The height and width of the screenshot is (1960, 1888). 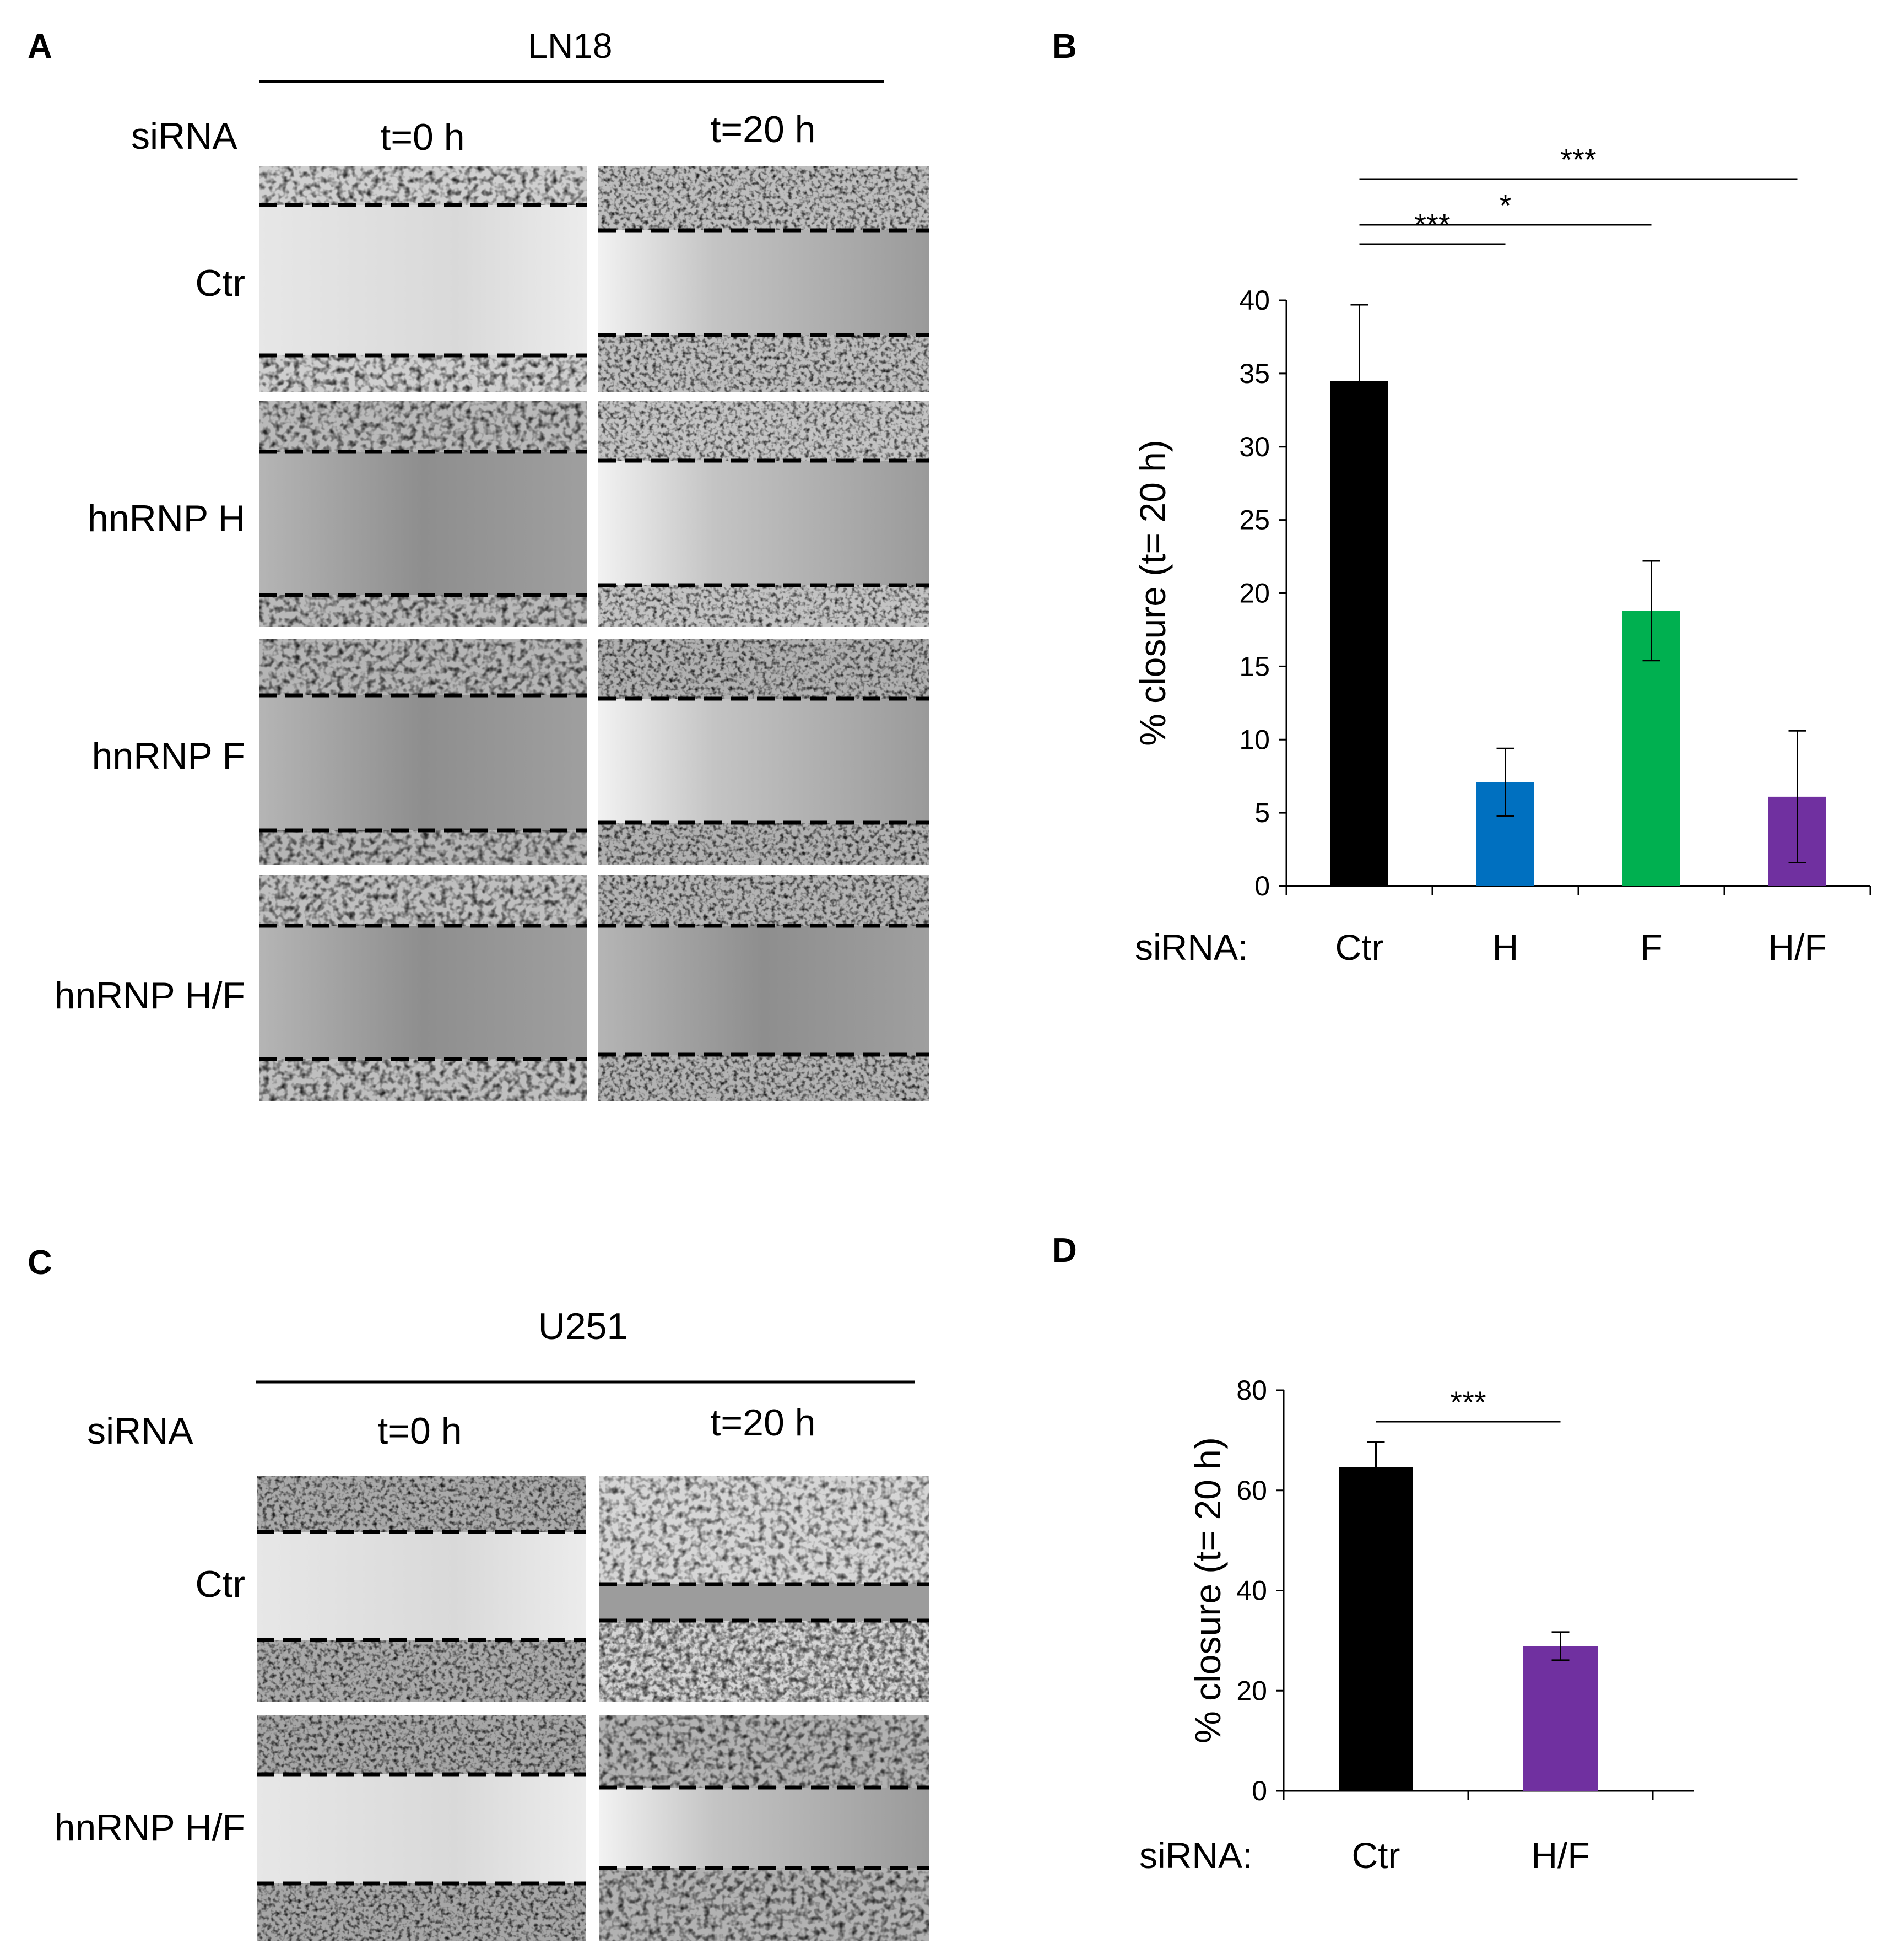 What do you see at coordinates (570, 46) in the screenshot?
I see `cell-line-label-a: LN18` at bounding box center [570, 46].